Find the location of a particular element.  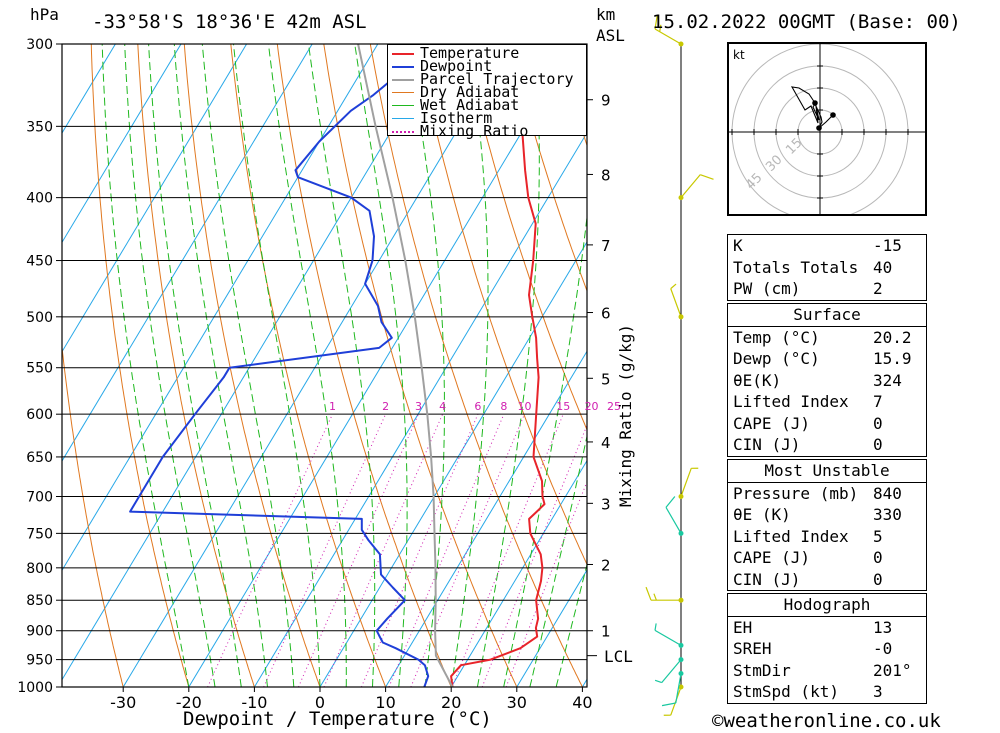

hodograph-stats-row: StmDir 201° is located at coordinates (827, 671).